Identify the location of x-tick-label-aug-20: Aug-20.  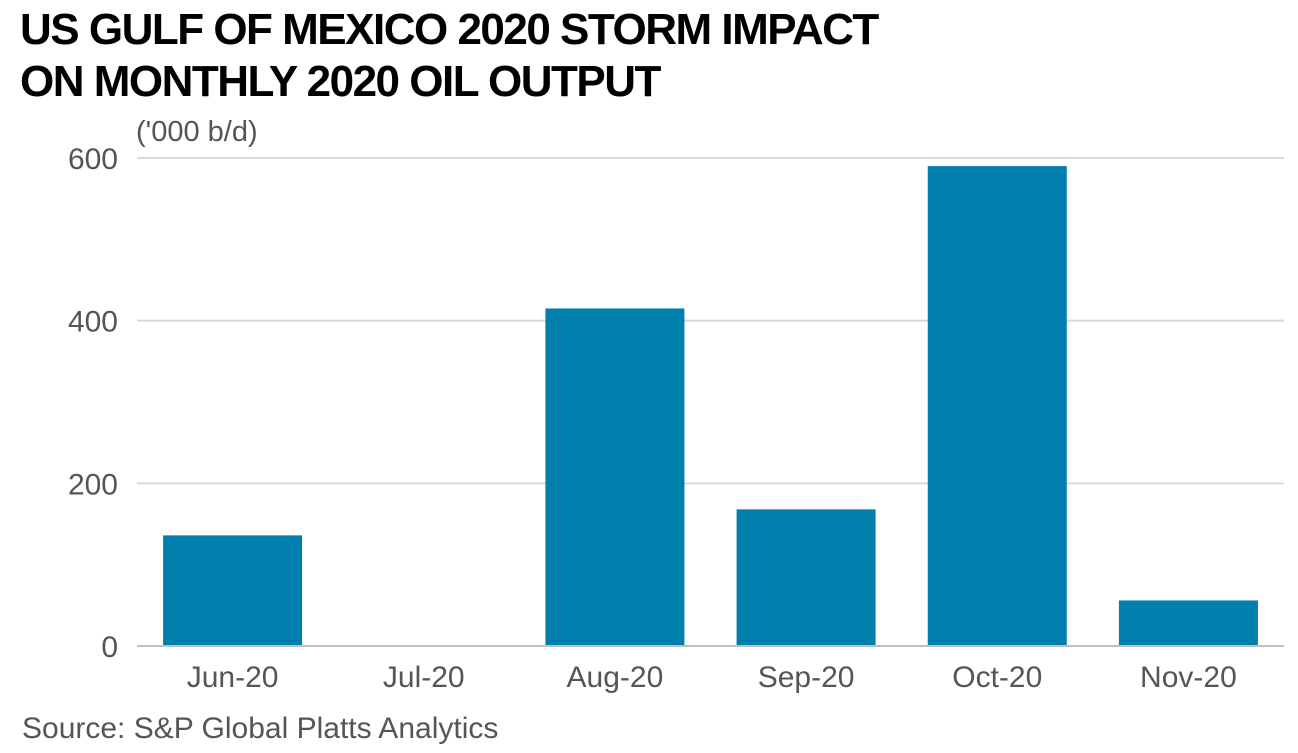
(615, 677).